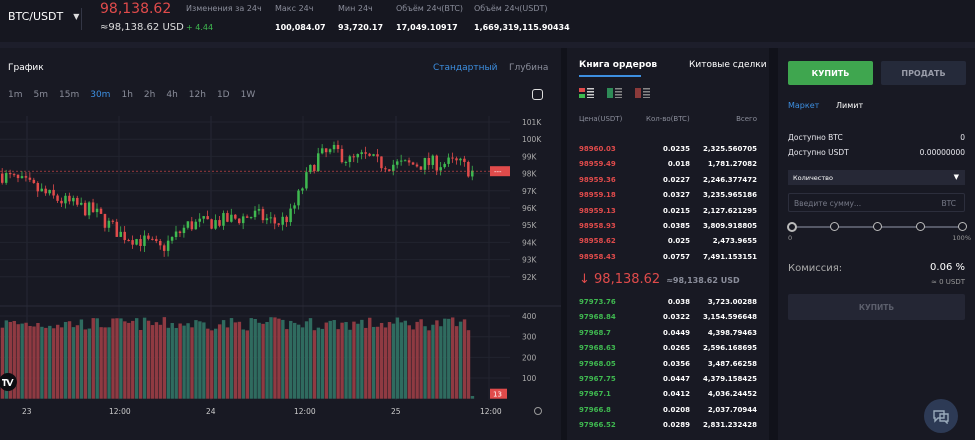 The width and height of the screenshot is (975, 440). I want to click on mode-standard: Стандартный, so click(465, 68).